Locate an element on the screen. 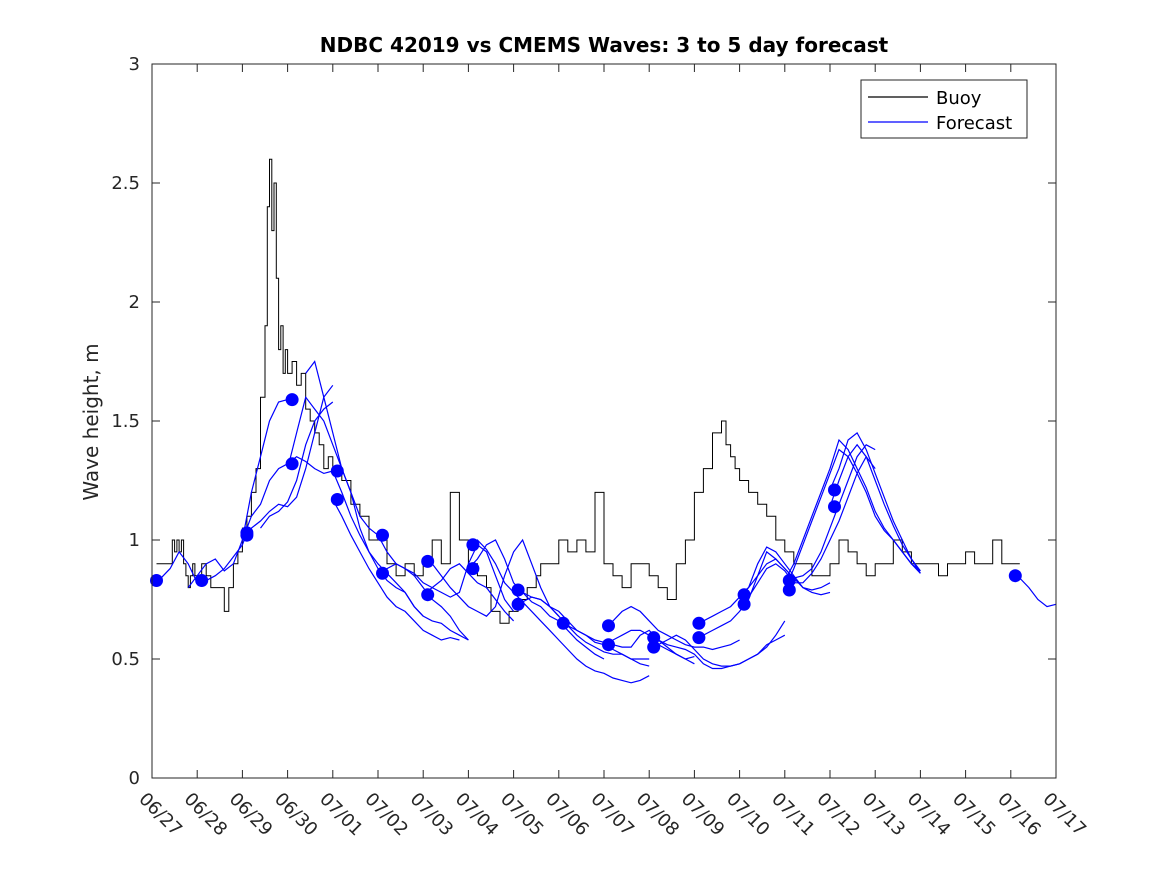 This screenshot has width=1167, height=875. y-tick-label: 0.5 is located at coordinates (125, 659).